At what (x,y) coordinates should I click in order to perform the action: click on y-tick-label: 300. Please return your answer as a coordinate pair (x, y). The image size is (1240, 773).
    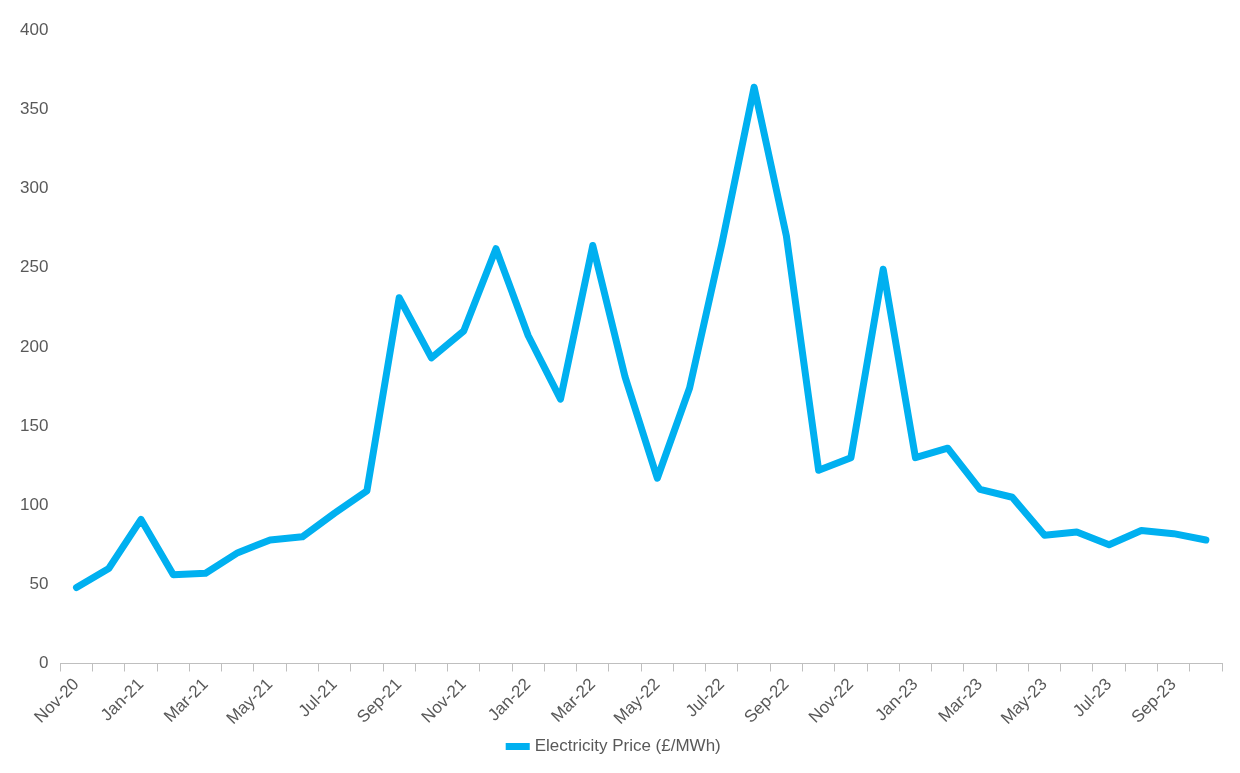
    Looking at the image, I should click on (34, 188).